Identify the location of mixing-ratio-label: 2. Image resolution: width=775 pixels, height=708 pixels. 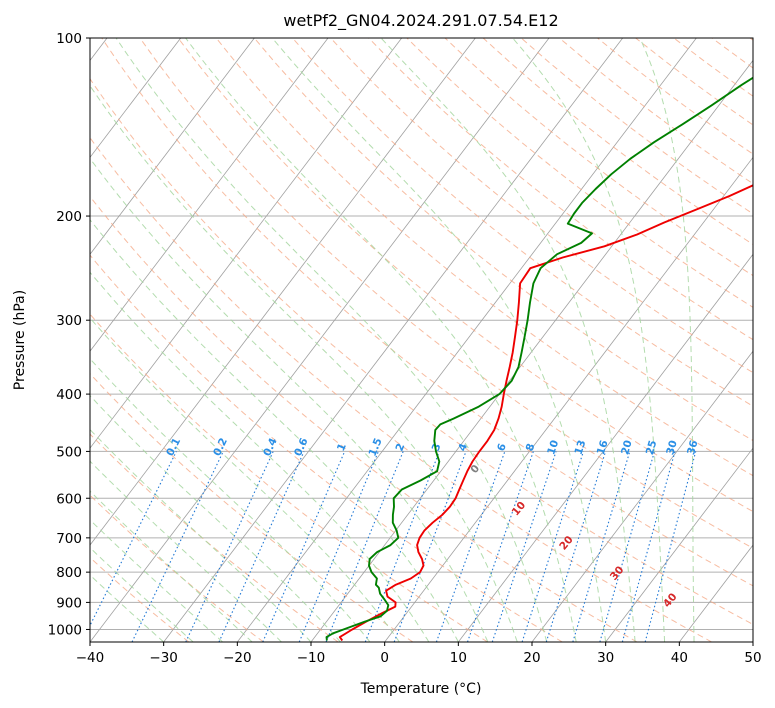
(400, 447).